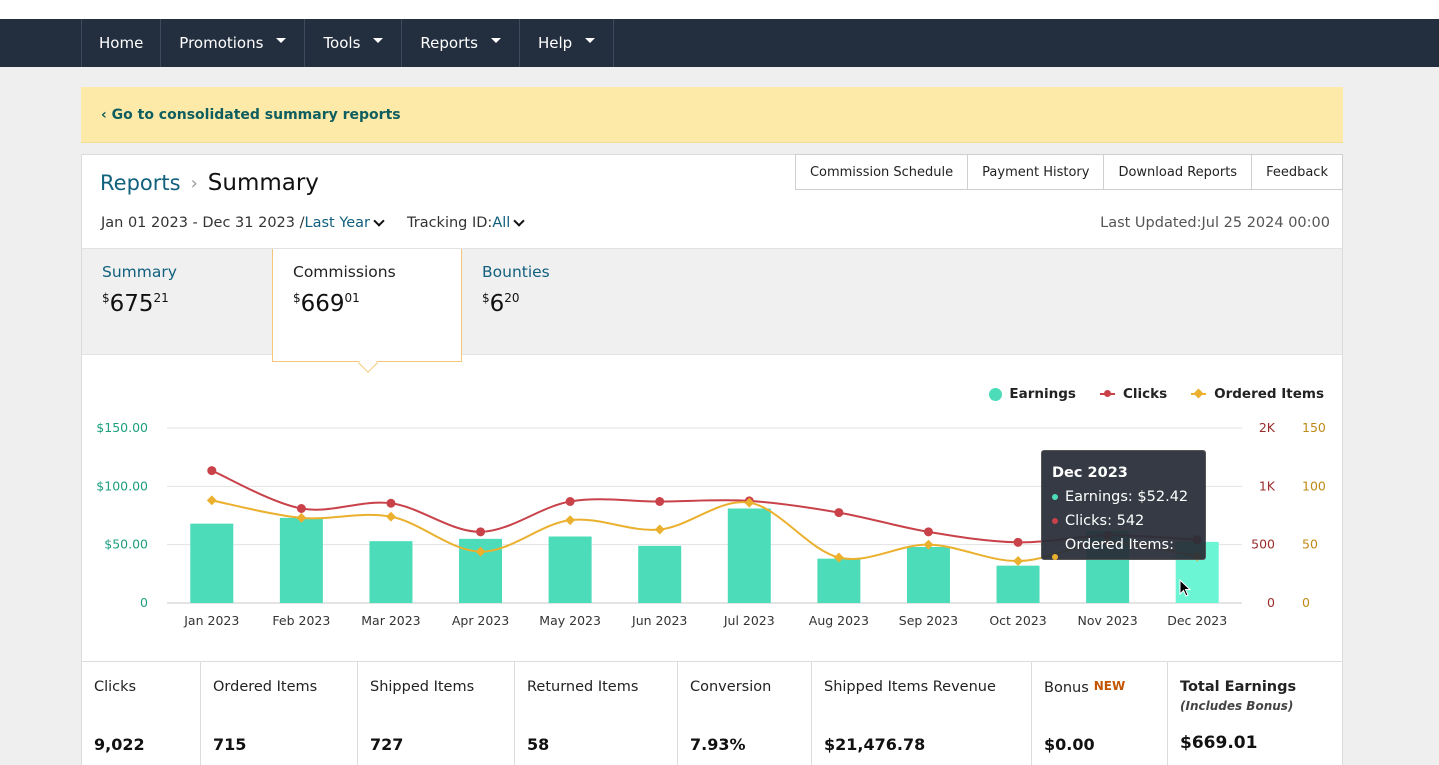 The width and height of the screenshot is (1439, 765). Describe the element at coordinates (1185, 588) in the screenshot. I see `mouse-cursor-icon` at that location.